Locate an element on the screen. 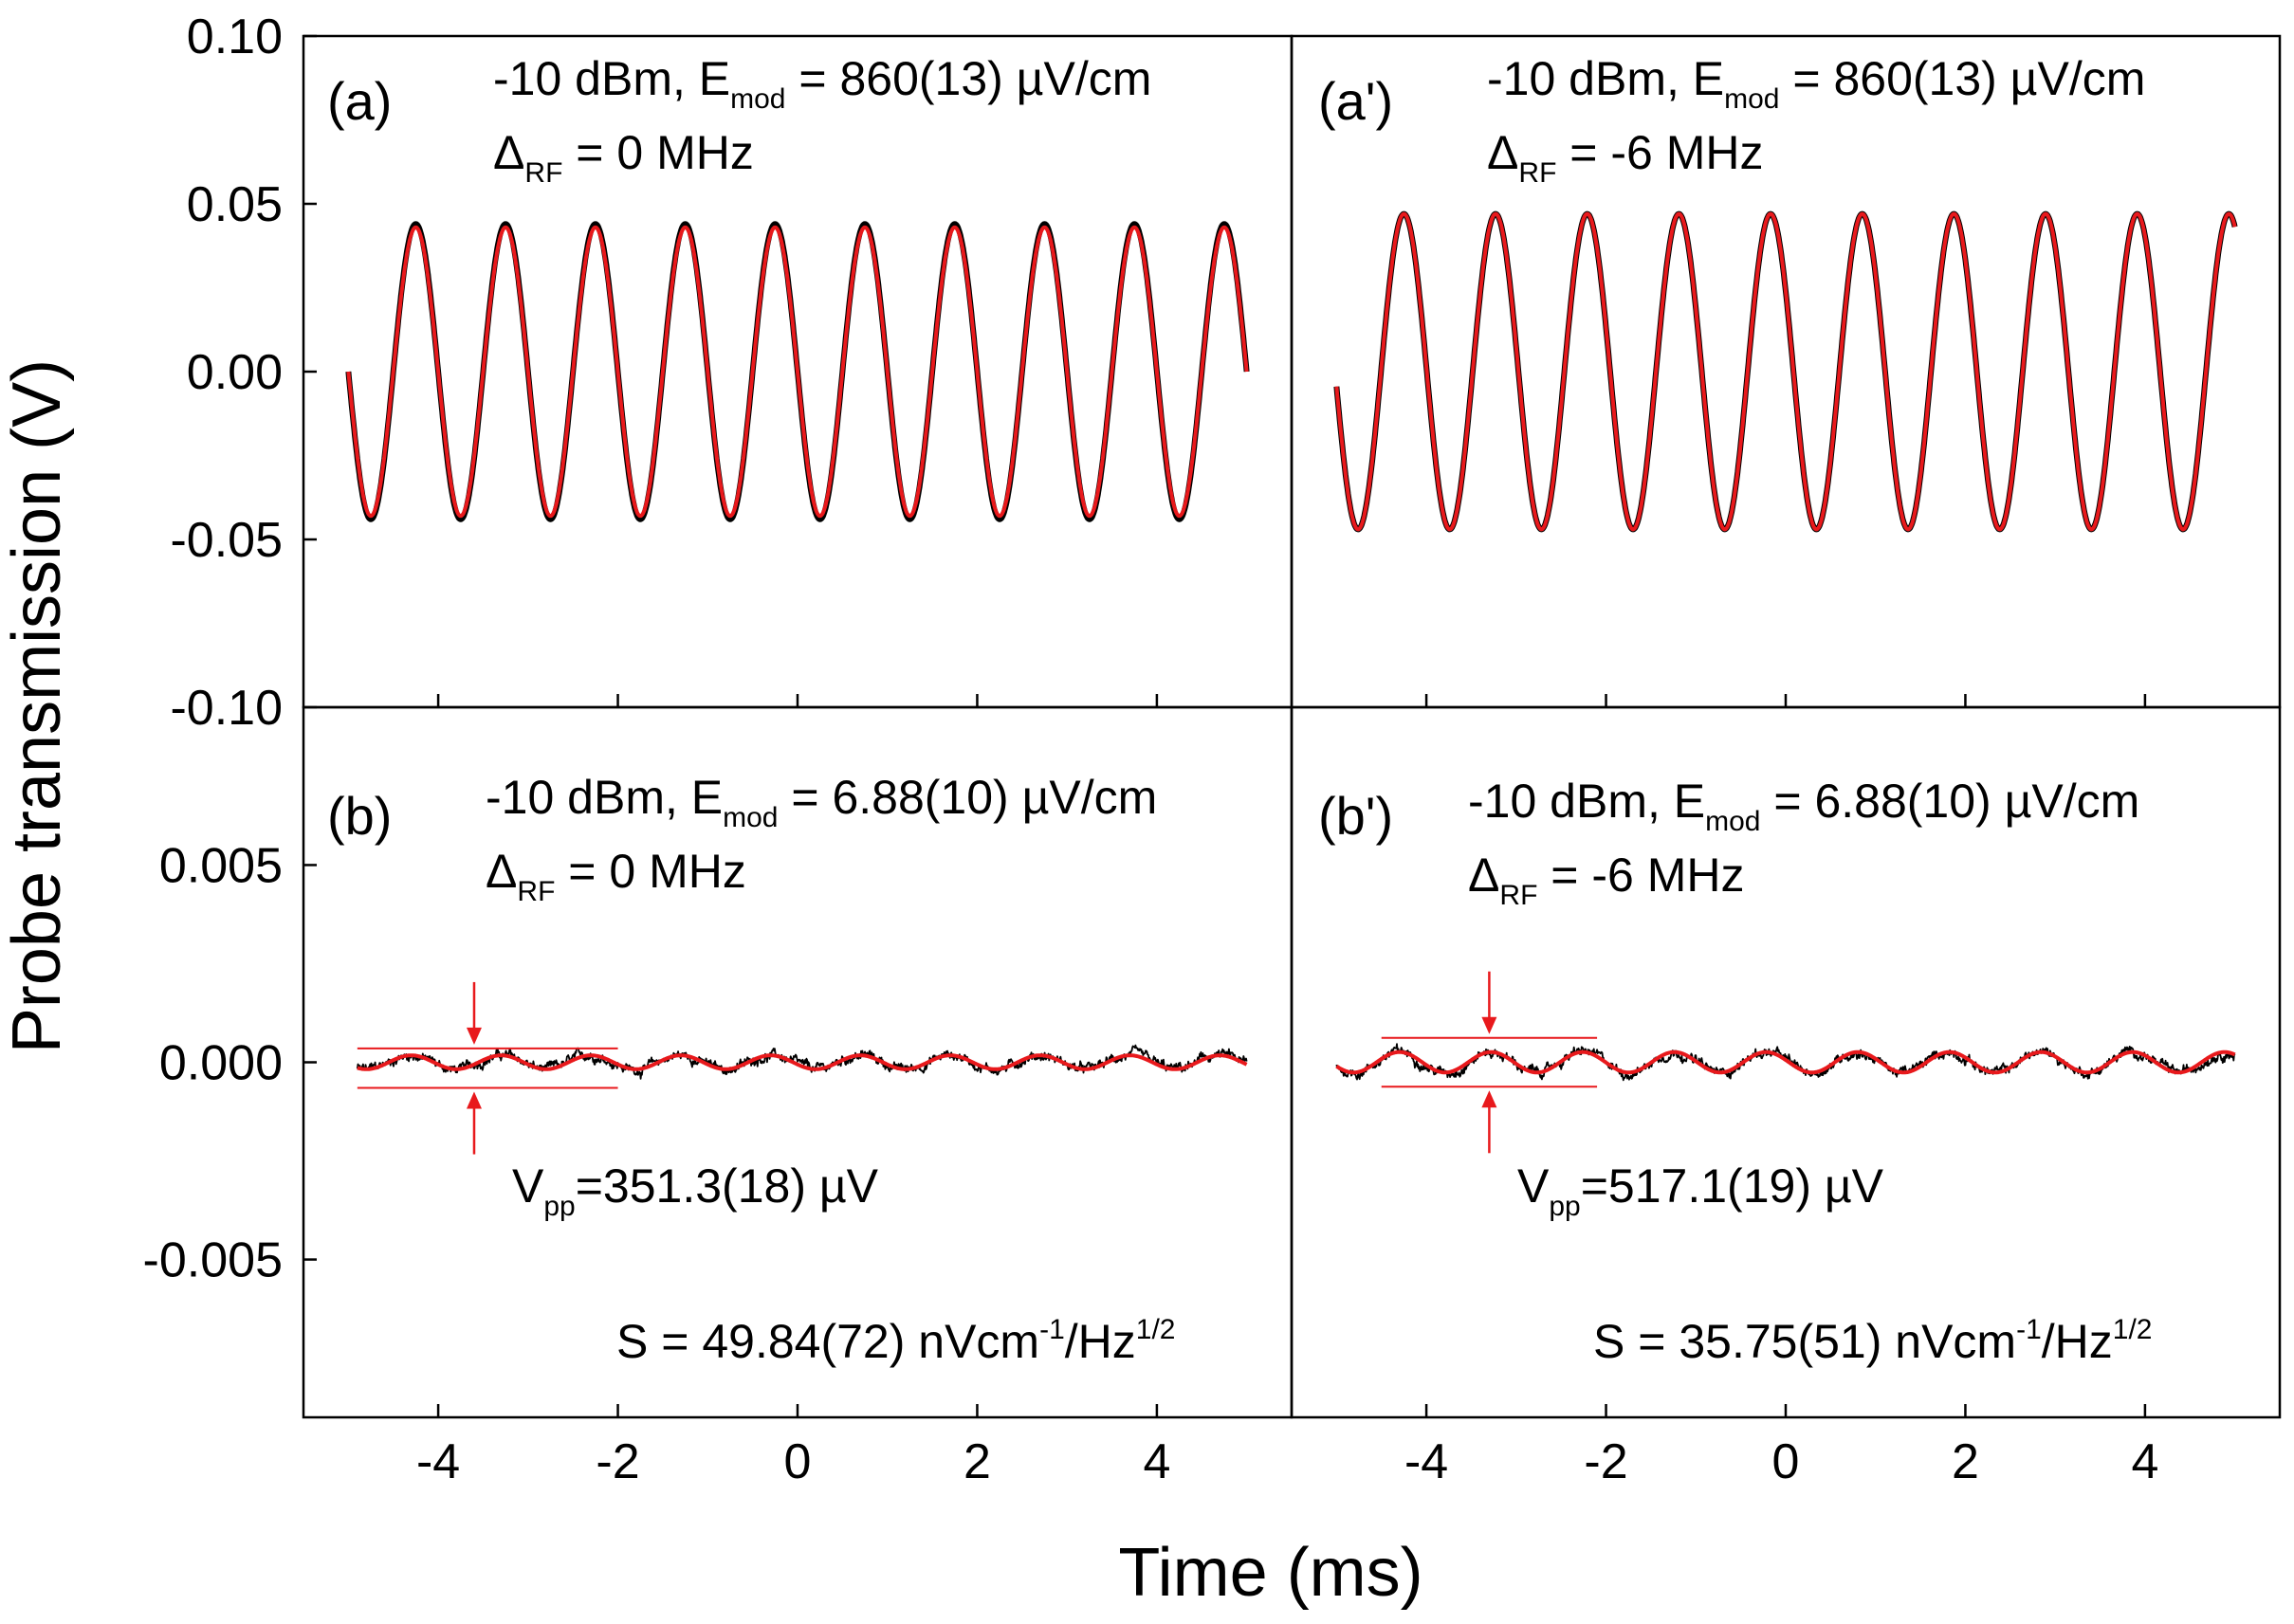 Image resolution: width=2294 pixels, height=1624 pixels. vpp-annotation: Vpp=351.3(18) µV is located at coordinates (696, 1190).